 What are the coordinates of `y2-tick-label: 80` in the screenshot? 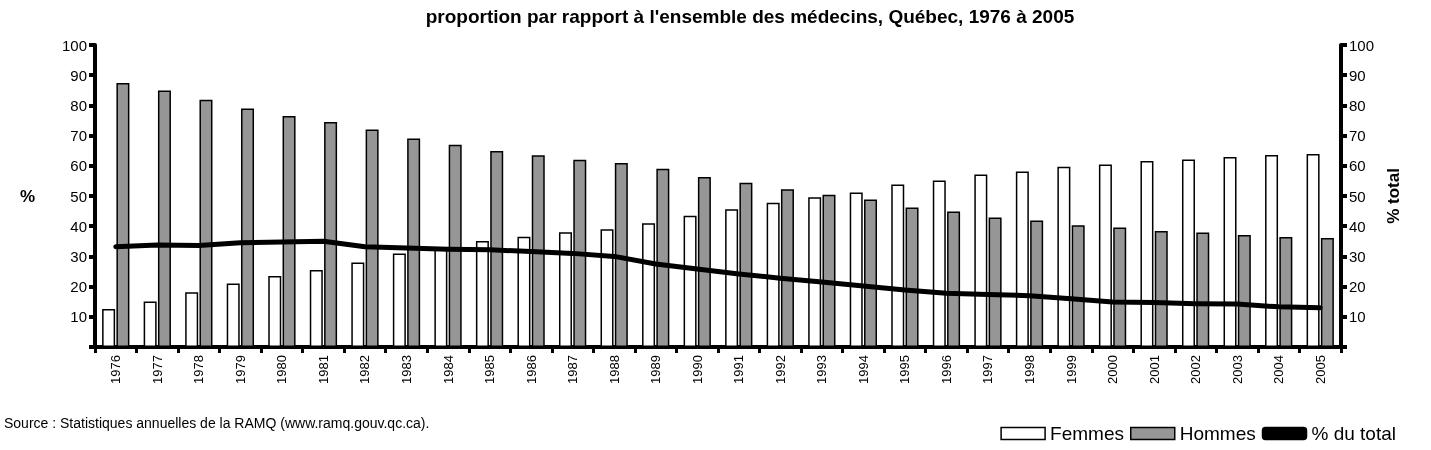 It's located at (1357, 105).